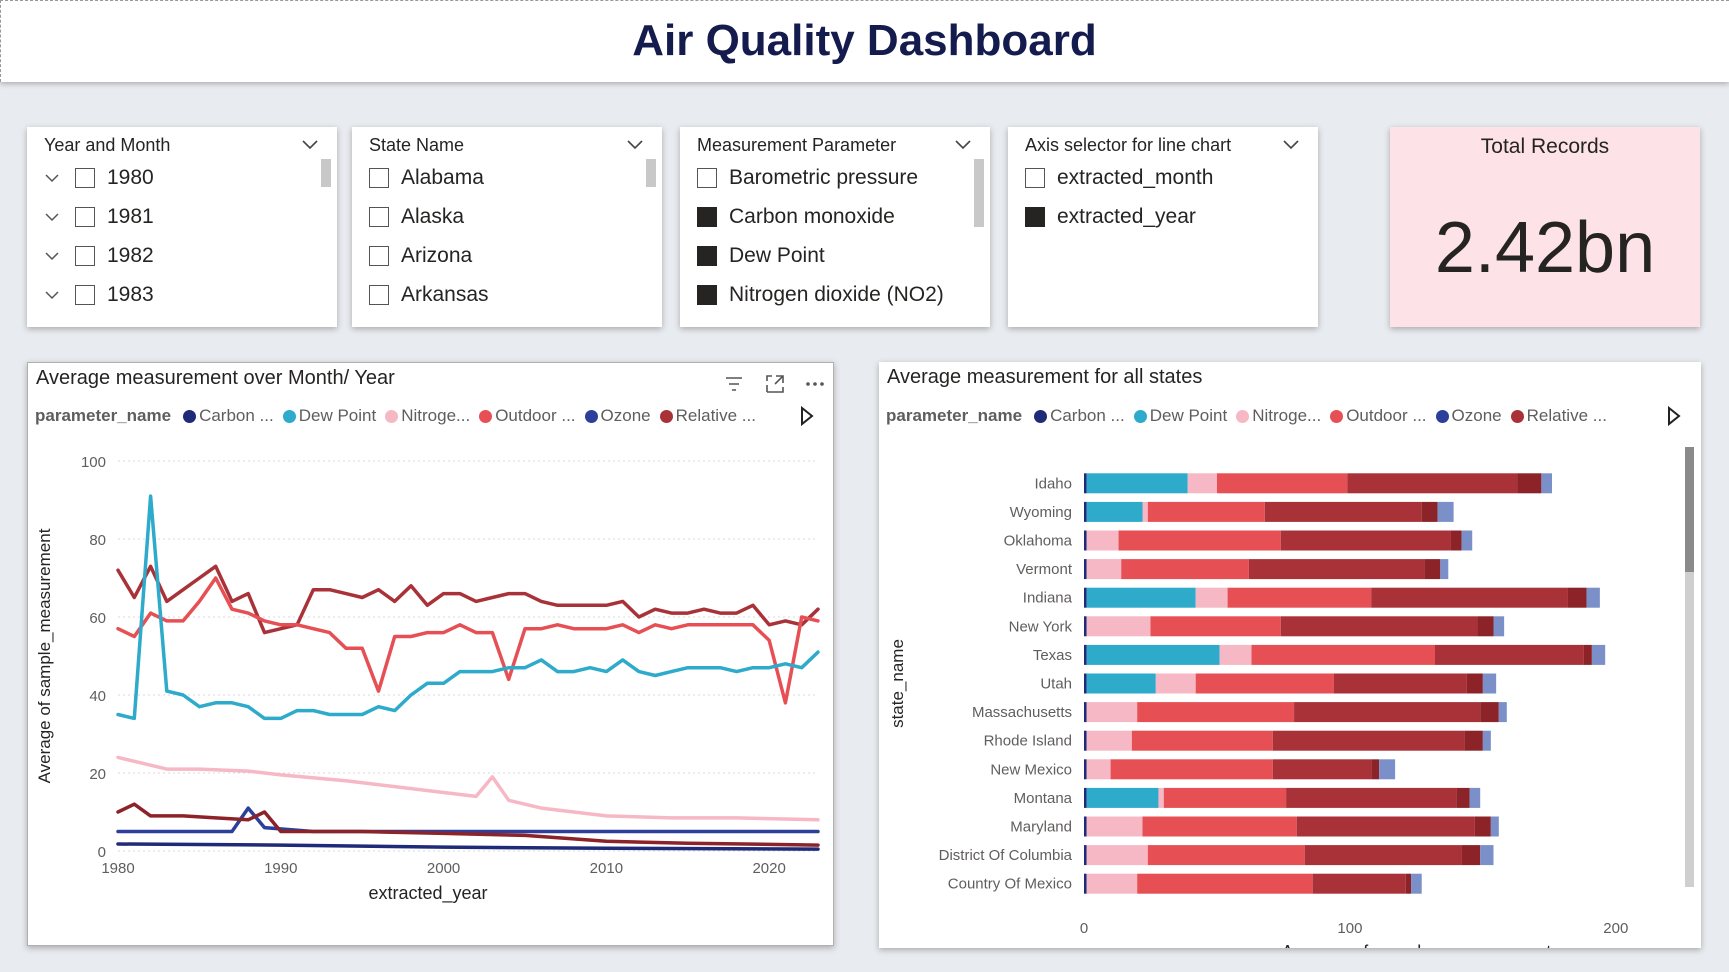  Describe the element at coordinates (182, 227) in the screenshot. I see `slicer-year-month: Year and Month 1980 1981 1982 1983` at that location.